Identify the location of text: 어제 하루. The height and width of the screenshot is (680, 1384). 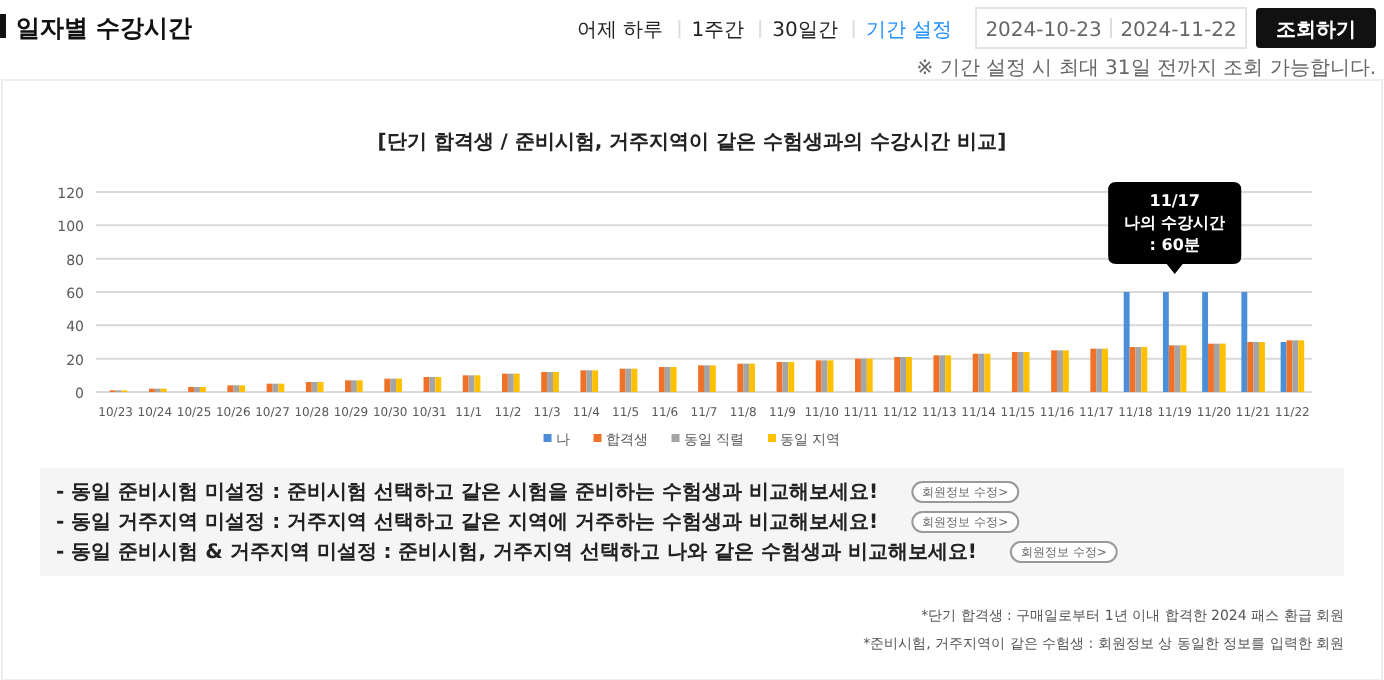
(620, 31).